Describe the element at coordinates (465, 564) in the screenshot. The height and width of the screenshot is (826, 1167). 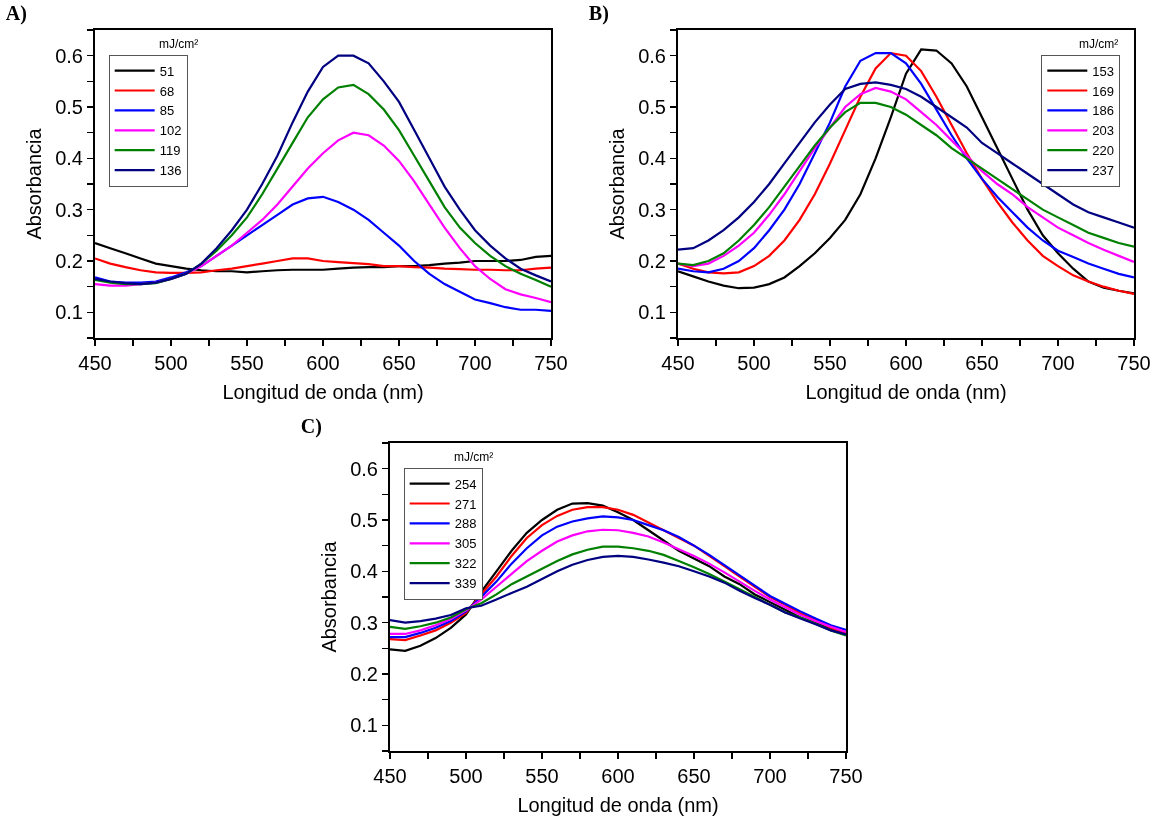
I see `legend-label: 322` at that location.